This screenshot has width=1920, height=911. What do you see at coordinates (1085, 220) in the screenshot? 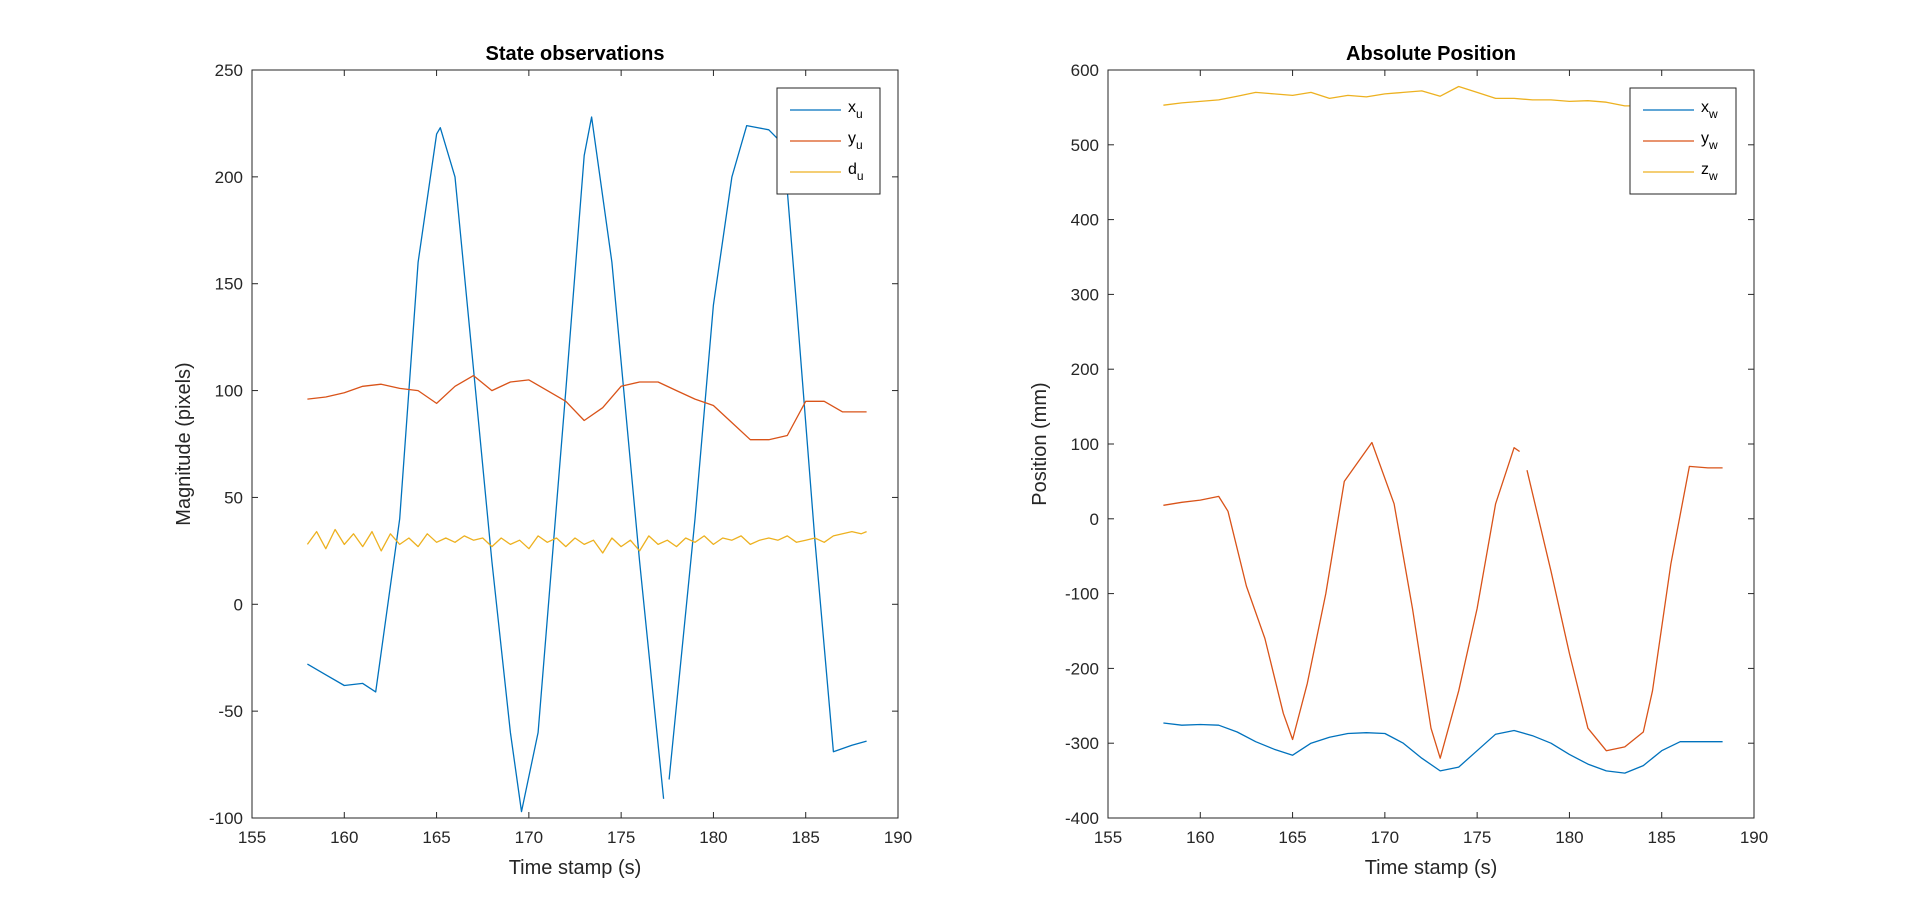
I see `y-tick-label: 400` at bounding box center [1085, 220].